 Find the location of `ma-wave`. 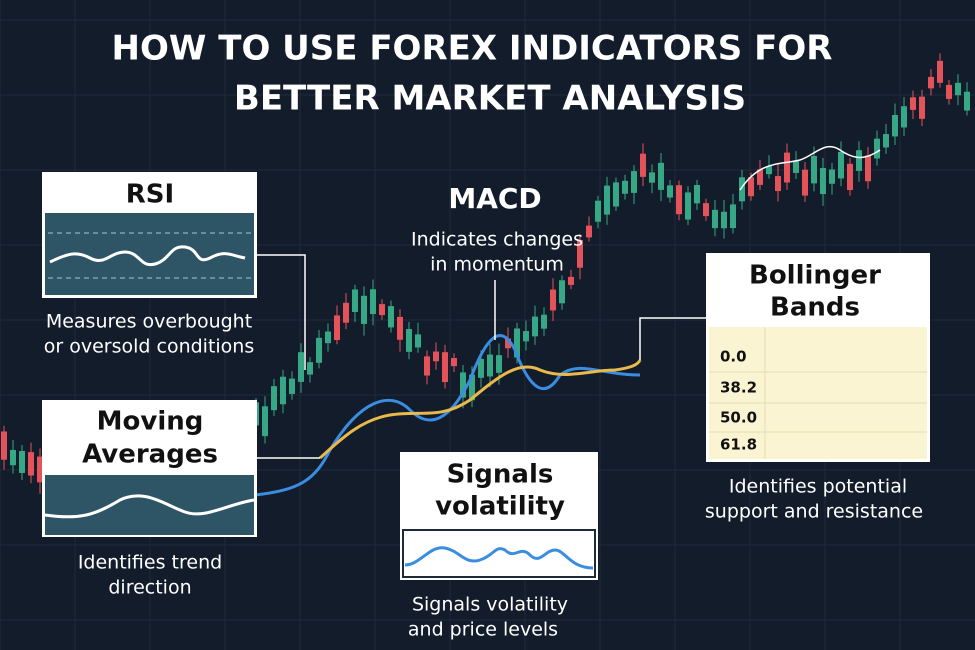

ma-wave is located at coordinates (149, 506).